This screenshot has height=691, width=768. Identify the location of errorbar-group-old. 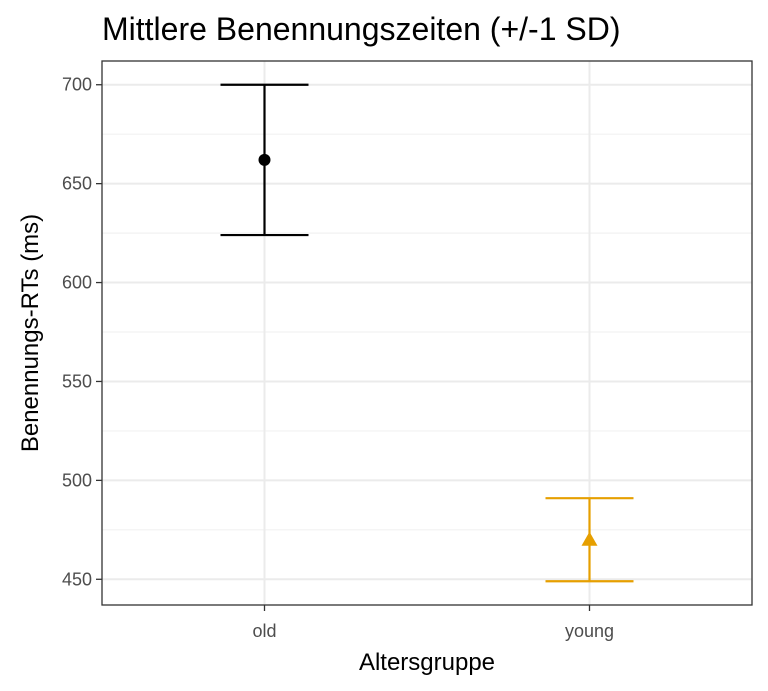
(264, 160).